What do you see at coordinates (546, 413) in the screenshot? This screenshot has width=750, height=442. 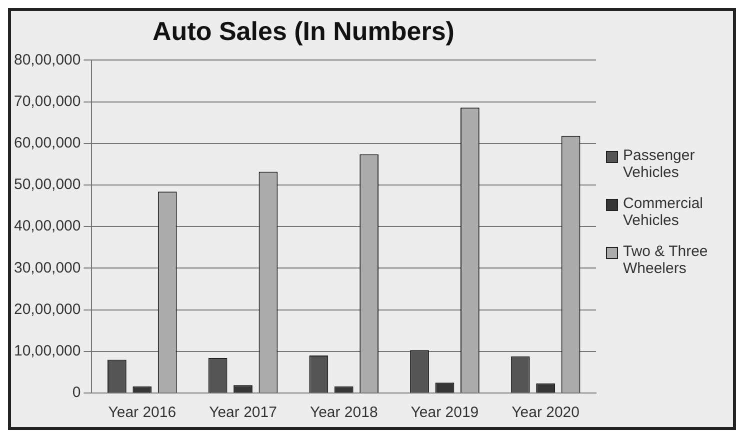 I see `x-tick-label: Year 2020` at bounding box center [546, 413].